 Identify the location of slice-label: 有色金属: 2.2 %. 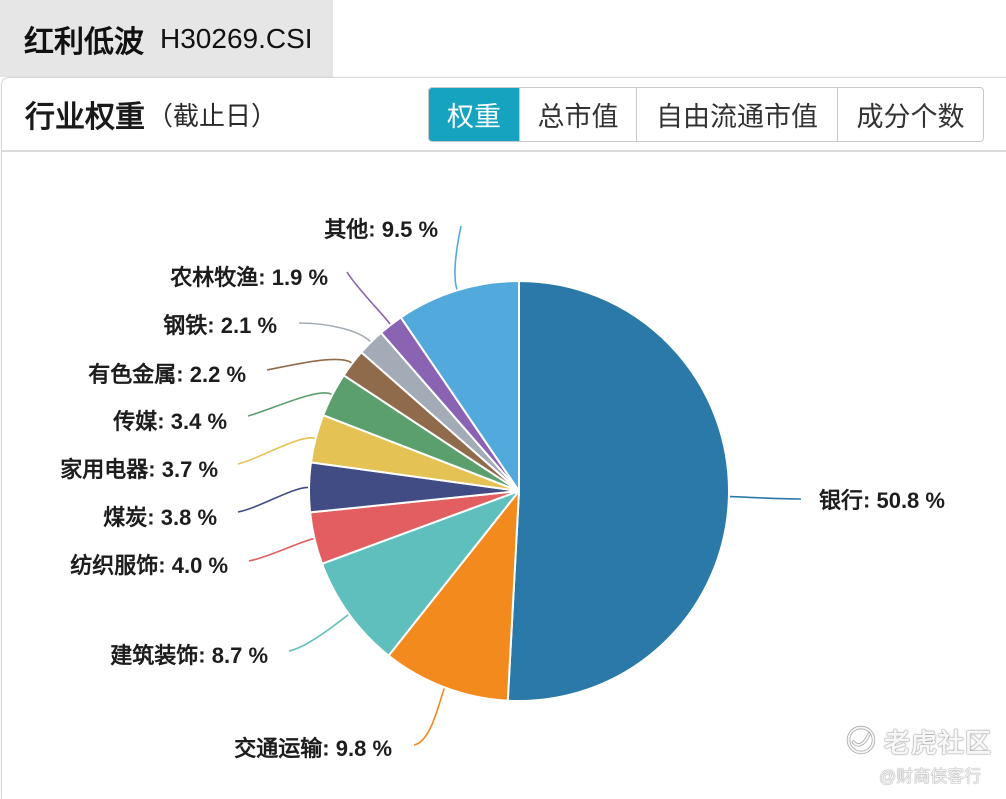
(167, 374).